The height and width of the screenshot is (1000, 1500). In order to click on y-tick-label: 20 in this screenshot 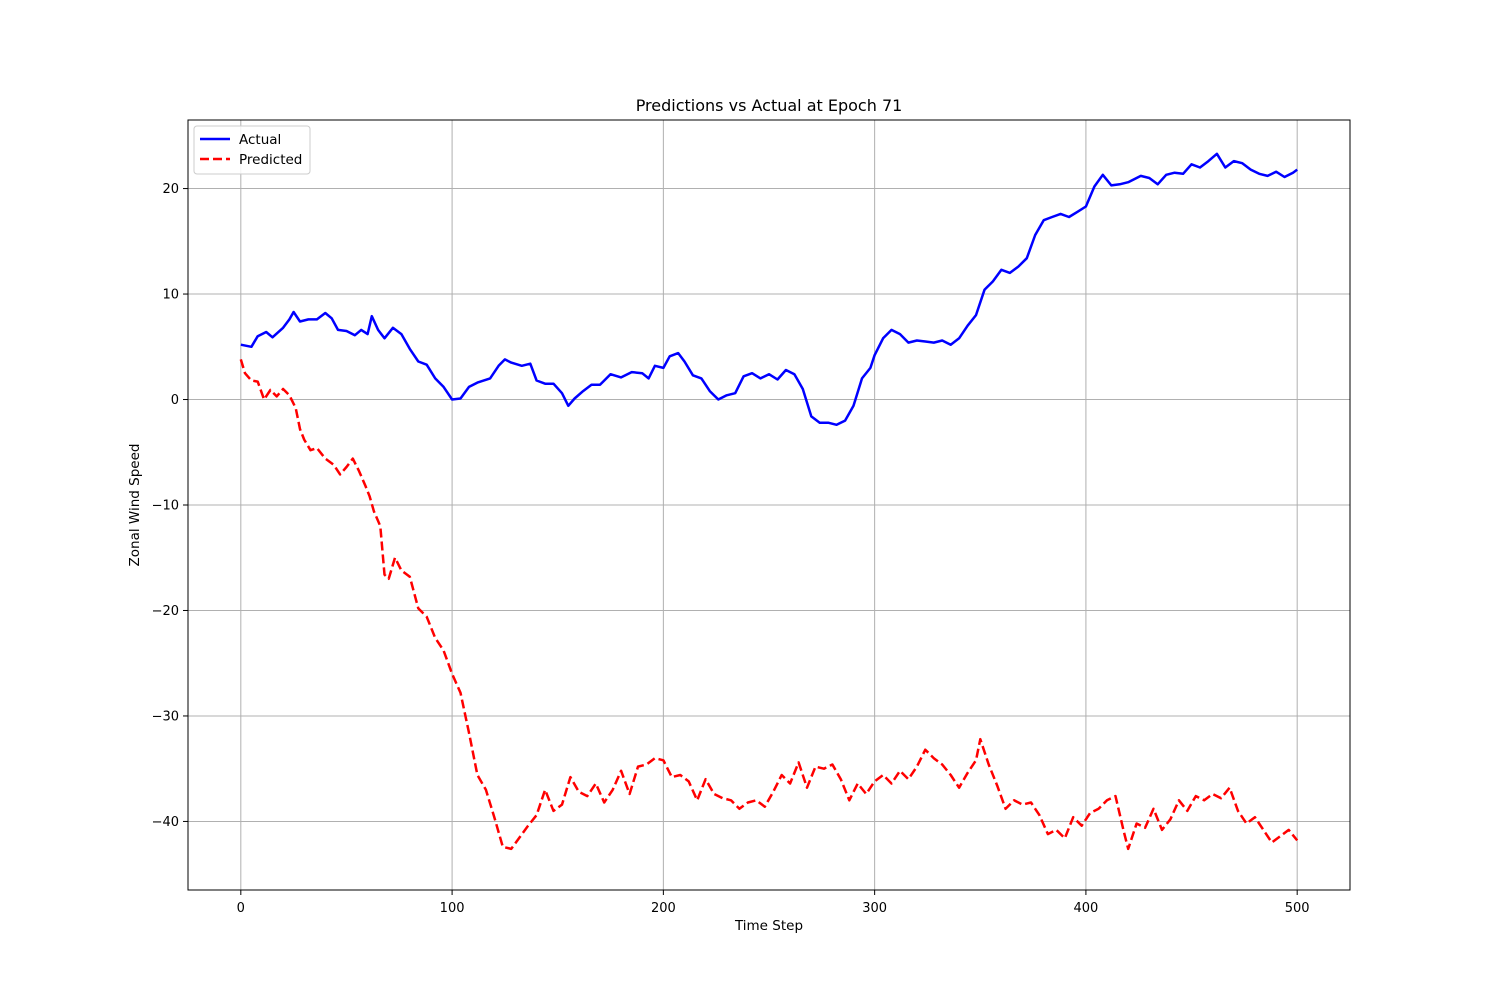, I will do `click(170, 189)`.